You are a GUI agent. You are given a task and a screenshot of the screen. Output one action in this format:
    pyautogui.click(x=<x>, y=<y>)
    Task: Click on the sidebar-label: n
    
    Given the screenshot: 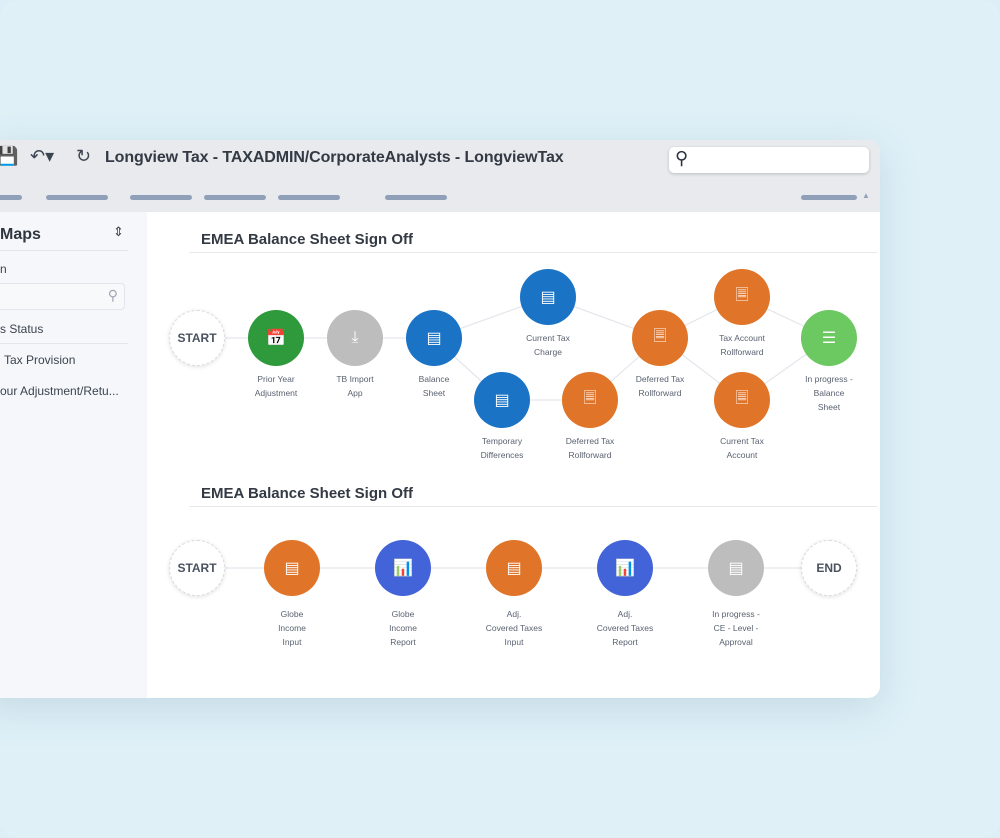 What is the action you would take?
    pyautogui.click(x=3, y=269)
    